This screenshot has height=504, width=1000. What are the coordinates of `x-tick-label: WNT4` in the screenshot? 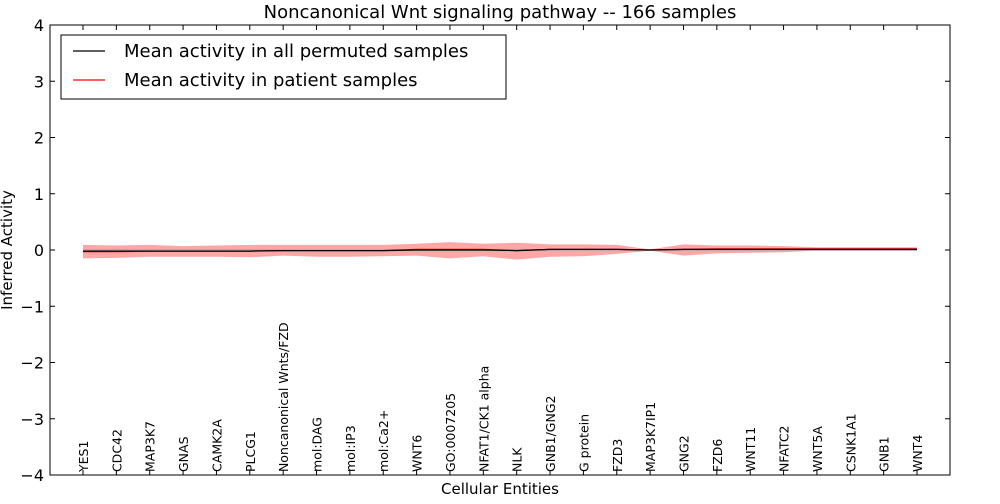 It's located at (917, 453).